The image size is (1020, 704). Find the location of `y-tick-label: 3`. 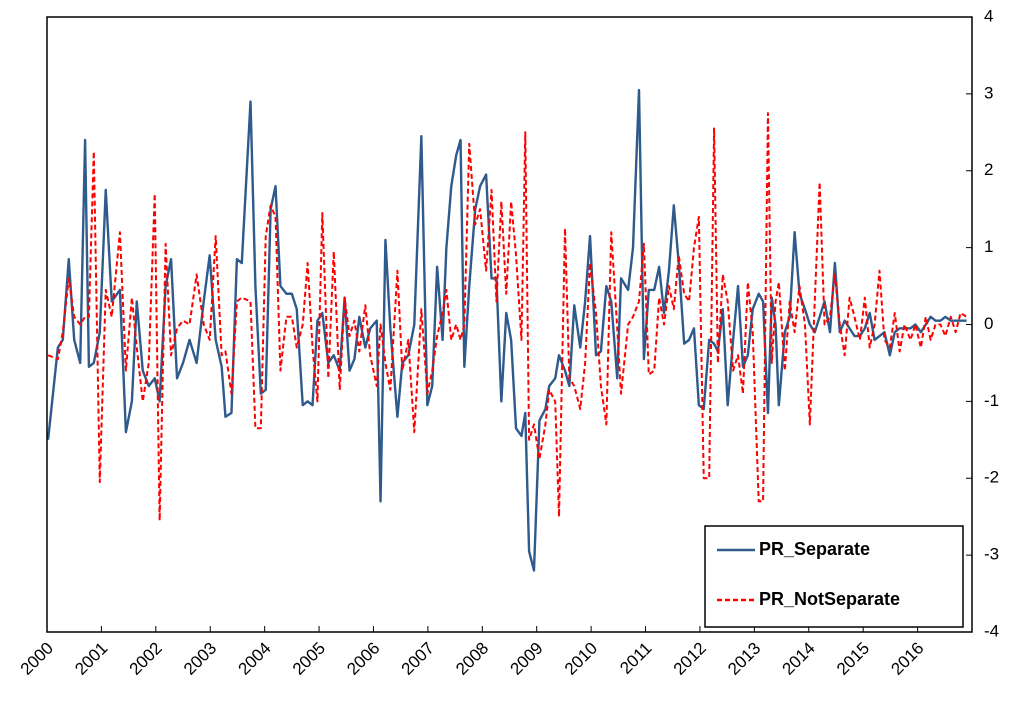

y-tick-label: 3 is located at coordinates (988, 92).